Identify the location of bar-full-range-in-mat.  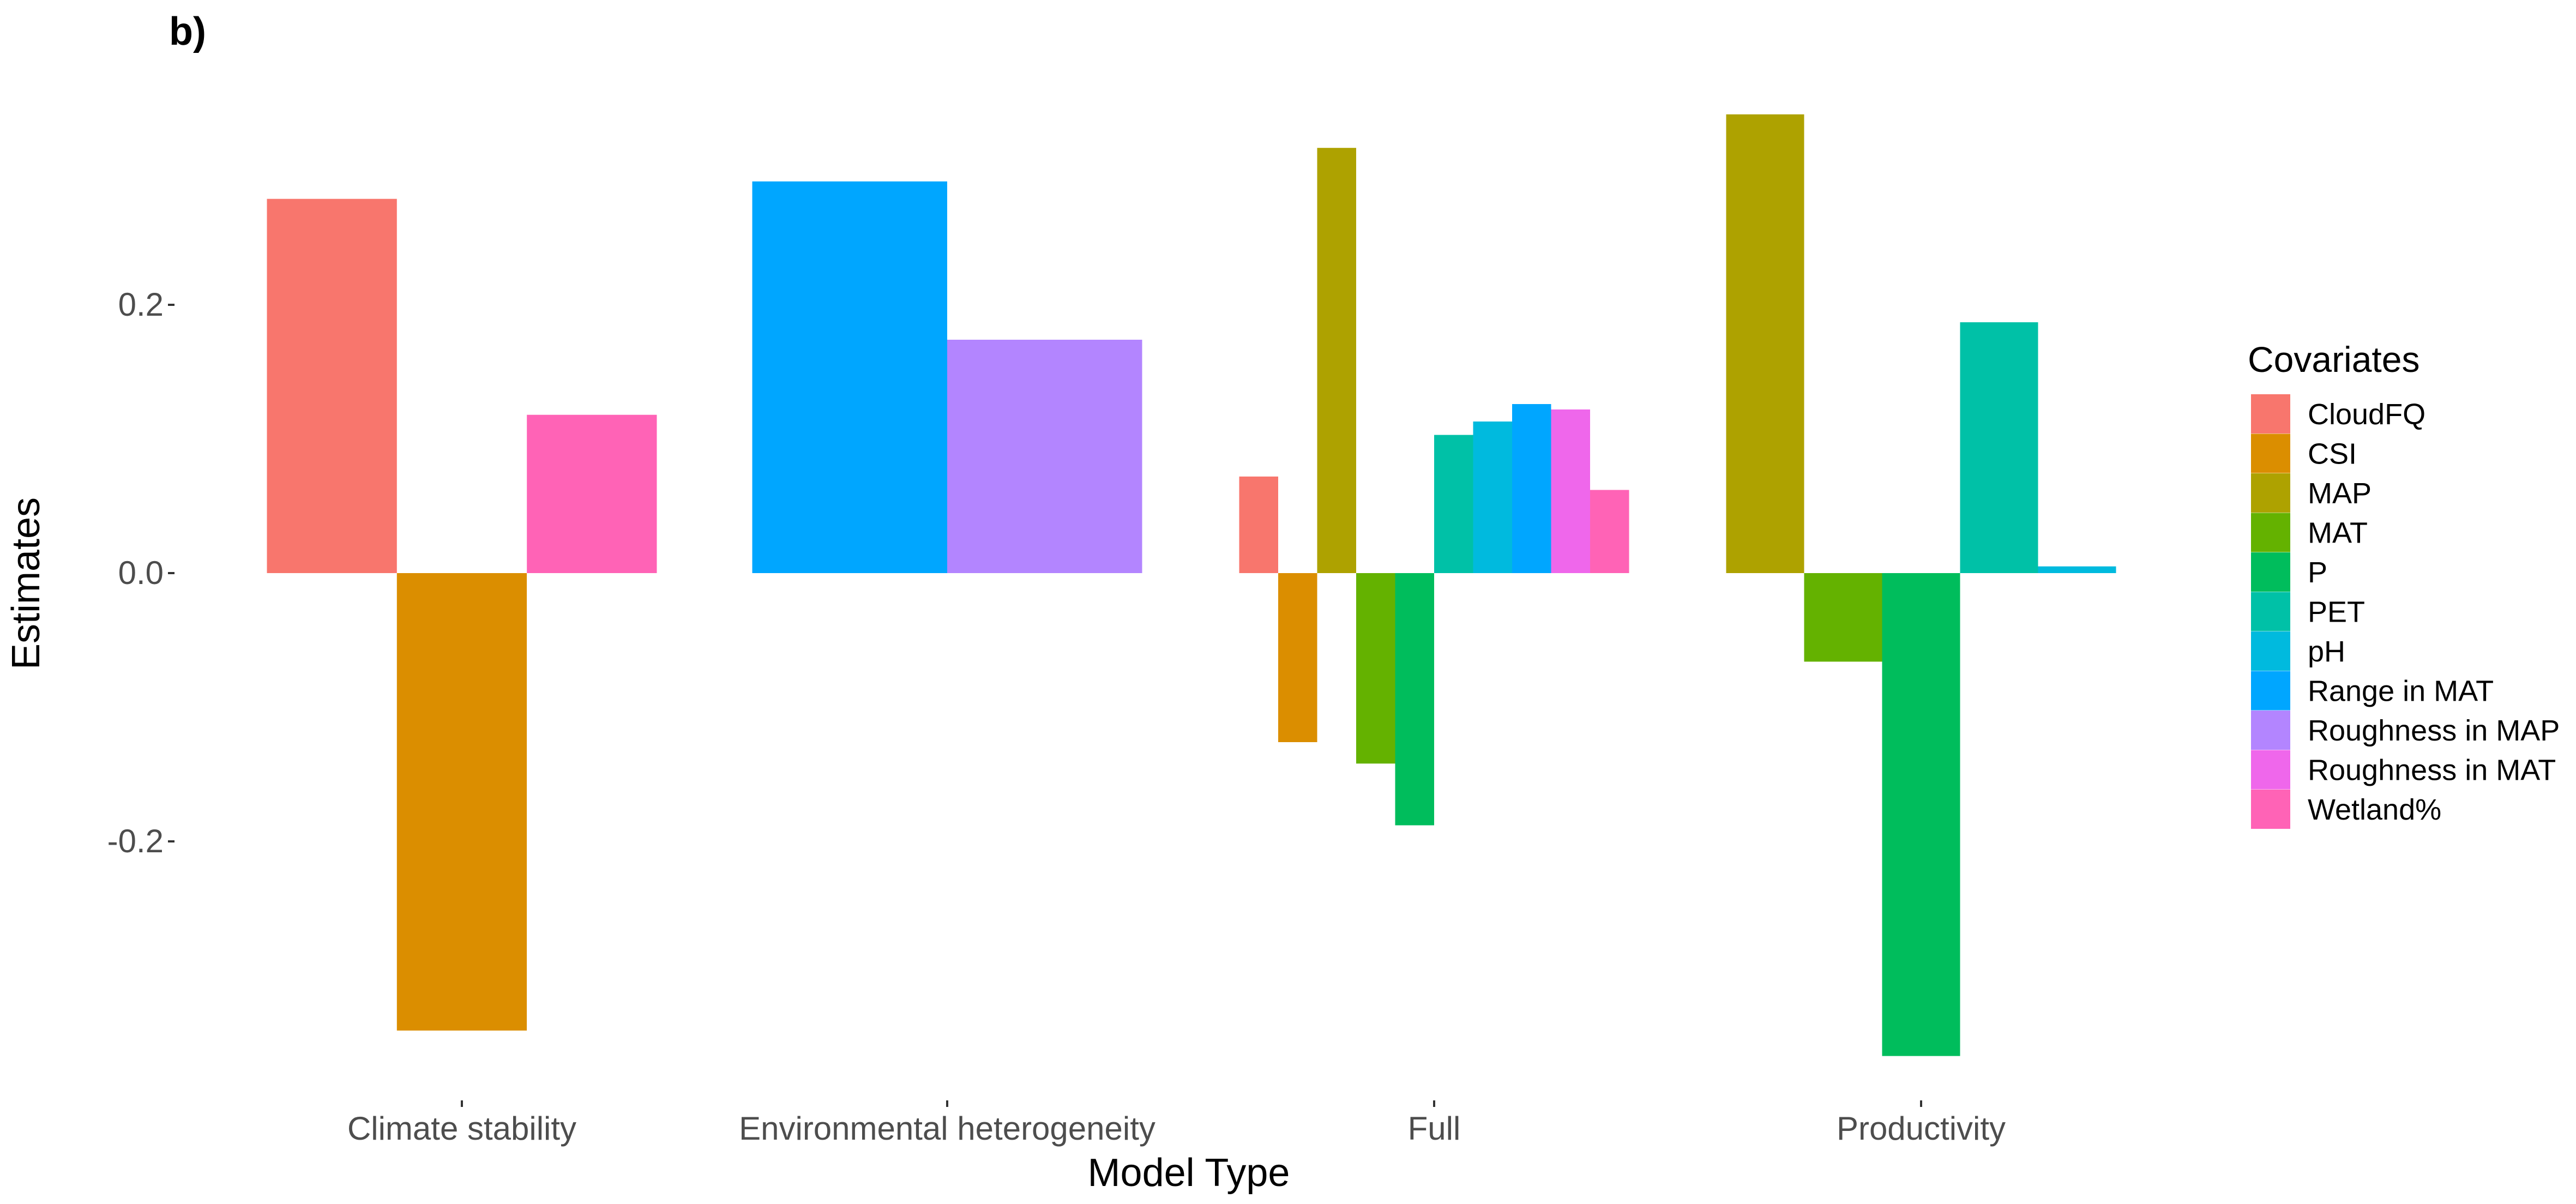
(1531, 488).